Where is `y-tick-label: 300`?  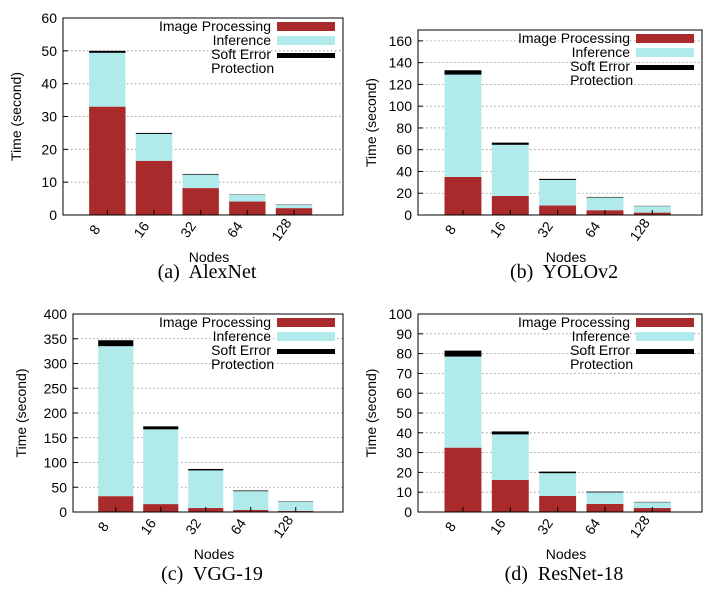 y-tick-label: 300 is located at coordinates (56, 364).